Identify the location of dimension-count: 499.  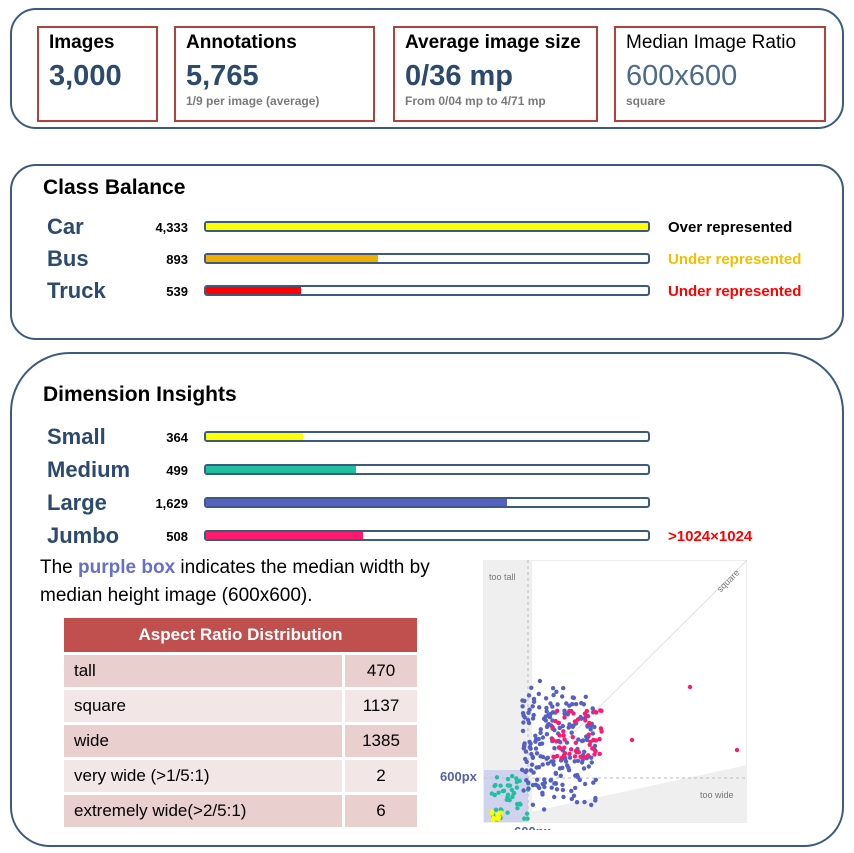
(177, 470).